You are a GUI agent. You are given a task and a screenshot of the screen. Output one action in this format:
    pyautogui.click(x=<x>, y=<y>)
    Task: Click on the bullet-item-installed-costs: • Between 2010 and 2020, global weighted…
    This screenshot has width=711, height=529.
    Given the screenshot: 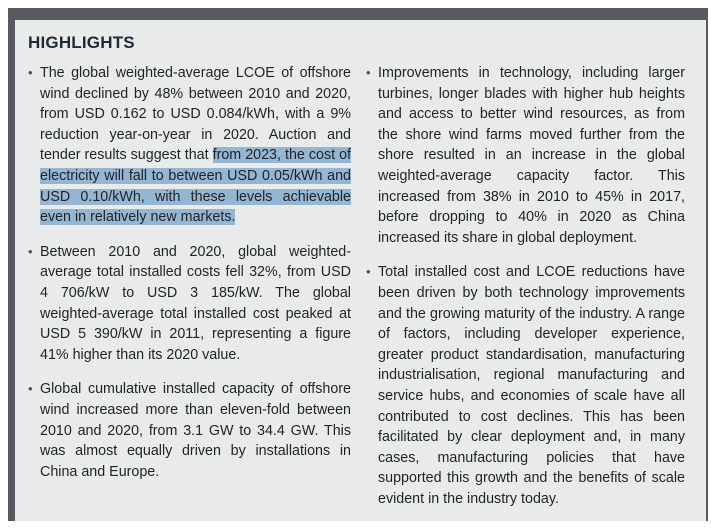 What is the action you would take?
    pyautogui.click(x=189, y=304)
    